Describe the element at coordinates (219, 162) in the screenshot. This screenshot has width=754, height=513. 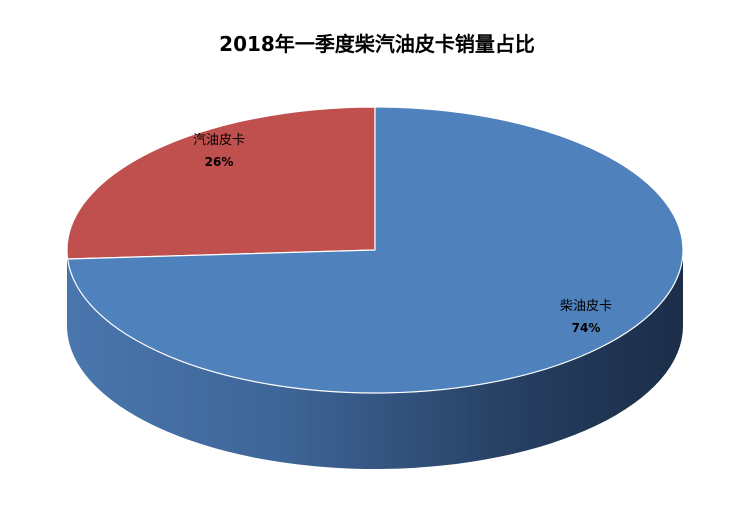
I see `slice-label-value-0: 26%` at that location.